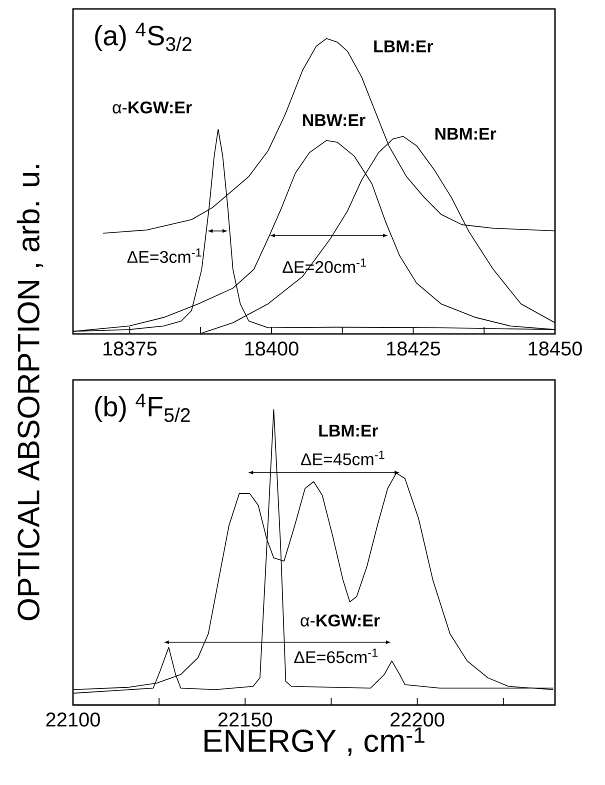  I want to click on x-tick-label: 22100, so click(73, 719).